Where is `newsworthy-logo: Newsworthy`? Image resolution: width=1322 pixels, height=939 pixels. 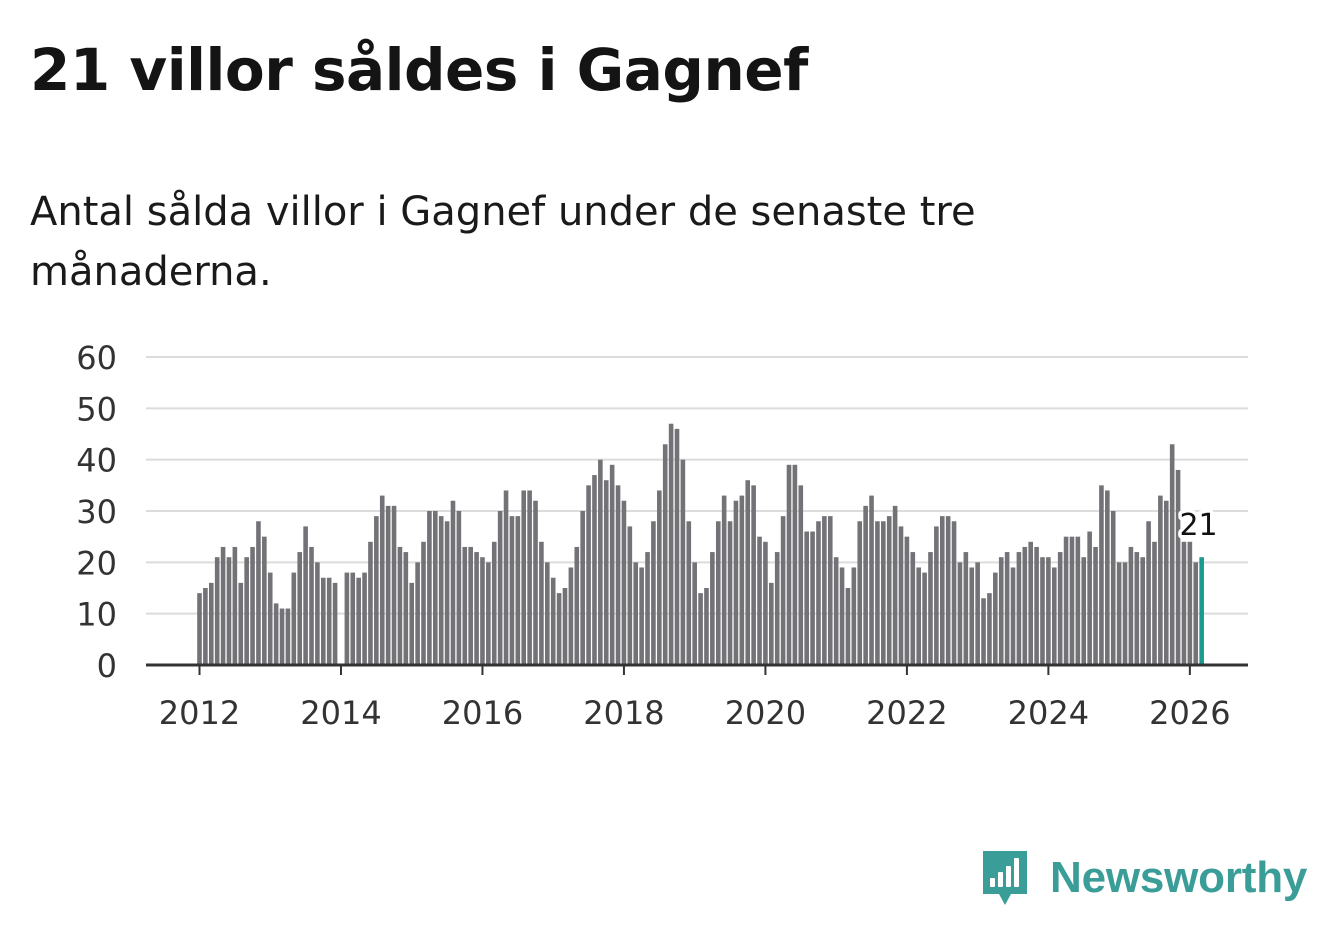
newsworthy-logo: Newsworthy is located at coordinates (1143, 878).